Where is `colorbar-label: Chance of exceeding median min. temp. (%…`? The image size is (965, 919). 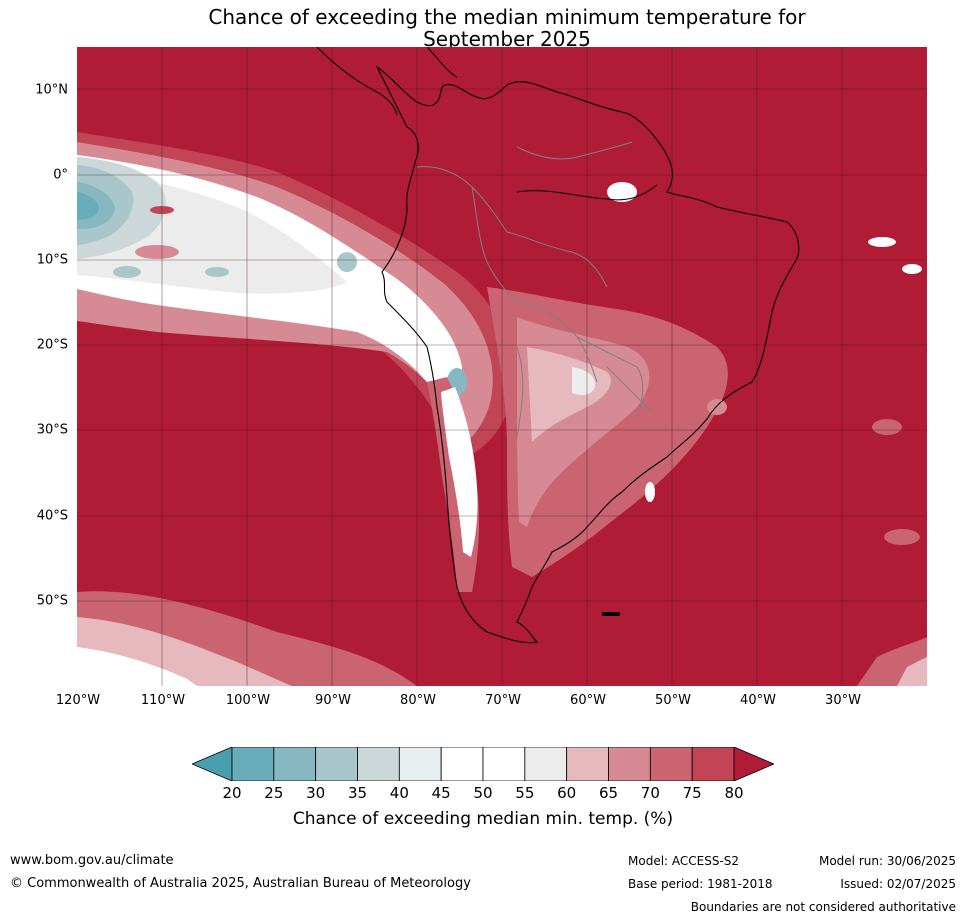 colorbar-label: Chance of exceeding median min. temp. (%… is located at coordinates (483, 819).